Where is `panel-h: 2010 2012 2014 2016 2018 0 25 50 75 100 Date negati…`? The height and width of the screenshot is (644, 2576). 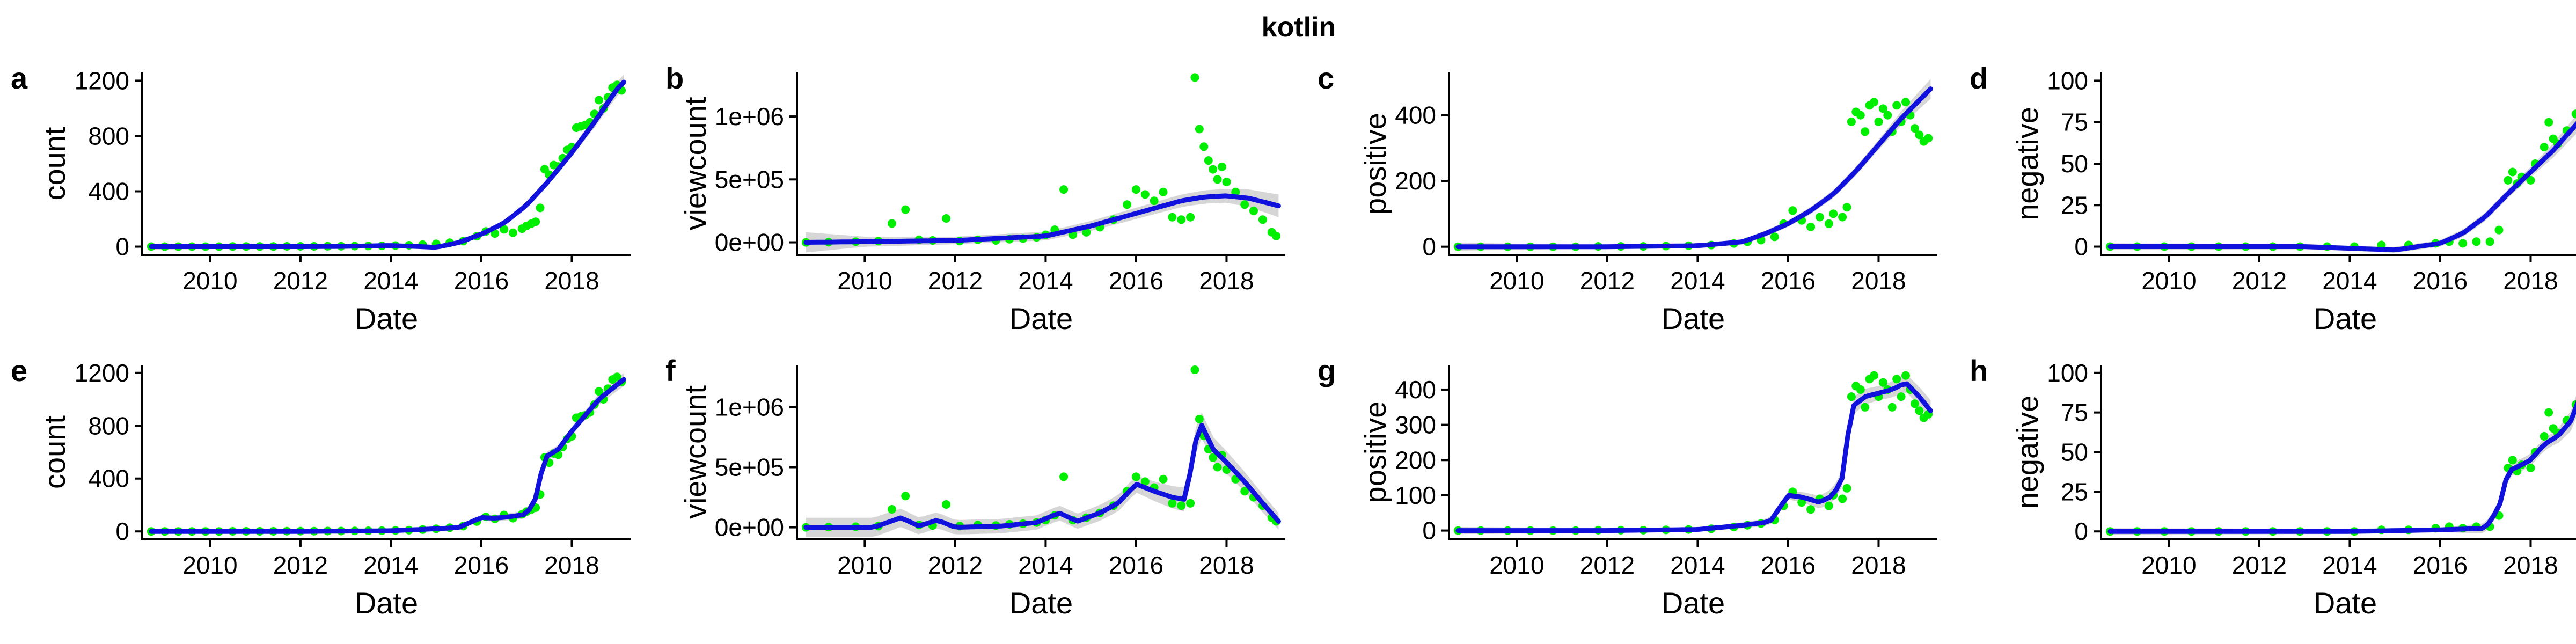 panel-h: 2010 2012 2014 2016 2018 0 25 50 75 100 Date negati… is located at coordinates (2273, 487).